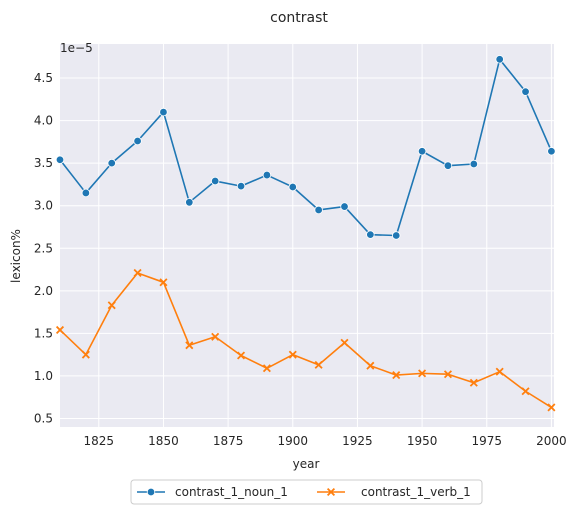 The image size is (575, 515). What do you see at coordinates (299, 18) in the screenshot?
I see `chart-title: contrast` at bounding box center [299, 18].